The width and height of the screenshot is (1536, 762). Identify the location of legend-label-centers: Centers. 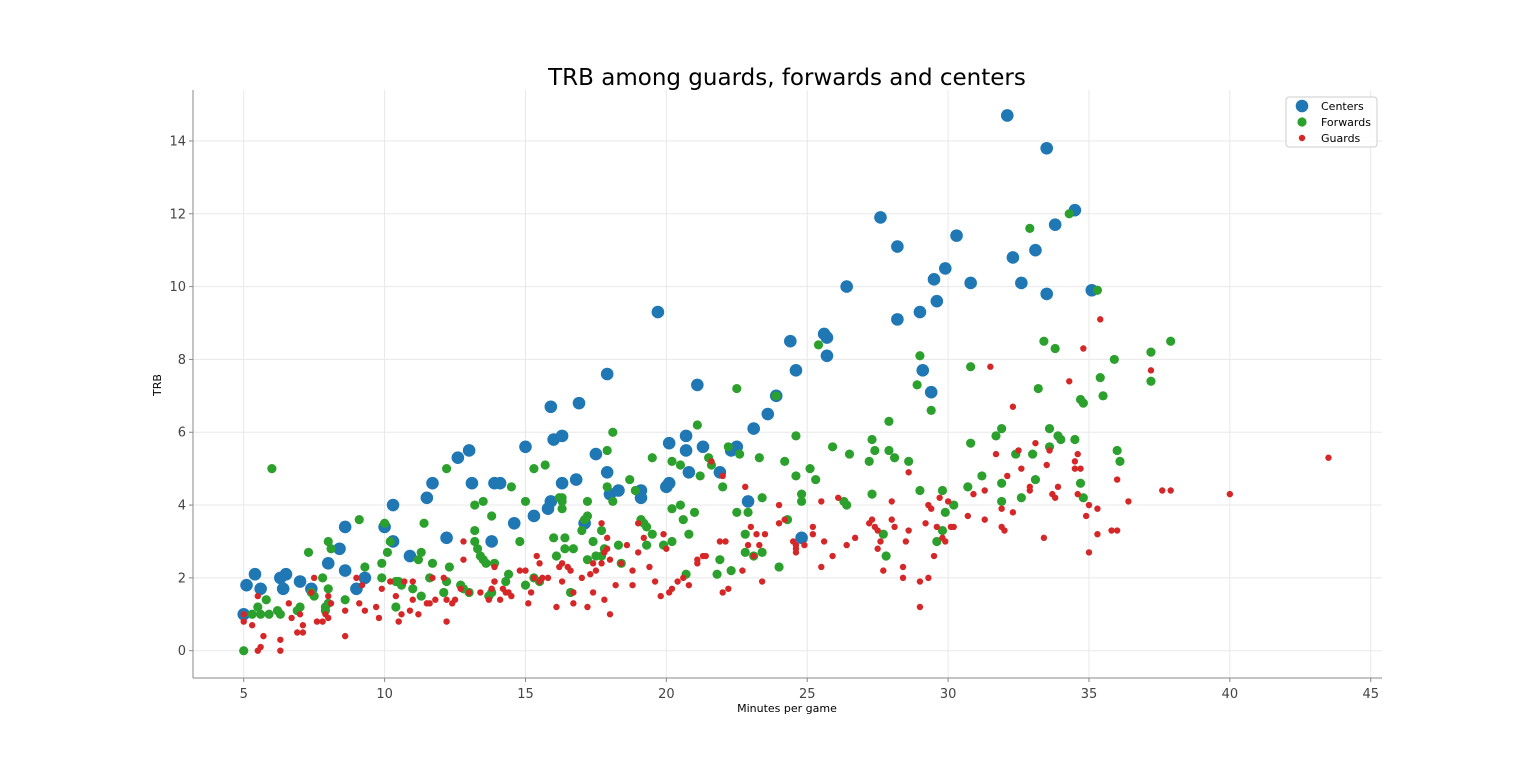
(1342, 106).